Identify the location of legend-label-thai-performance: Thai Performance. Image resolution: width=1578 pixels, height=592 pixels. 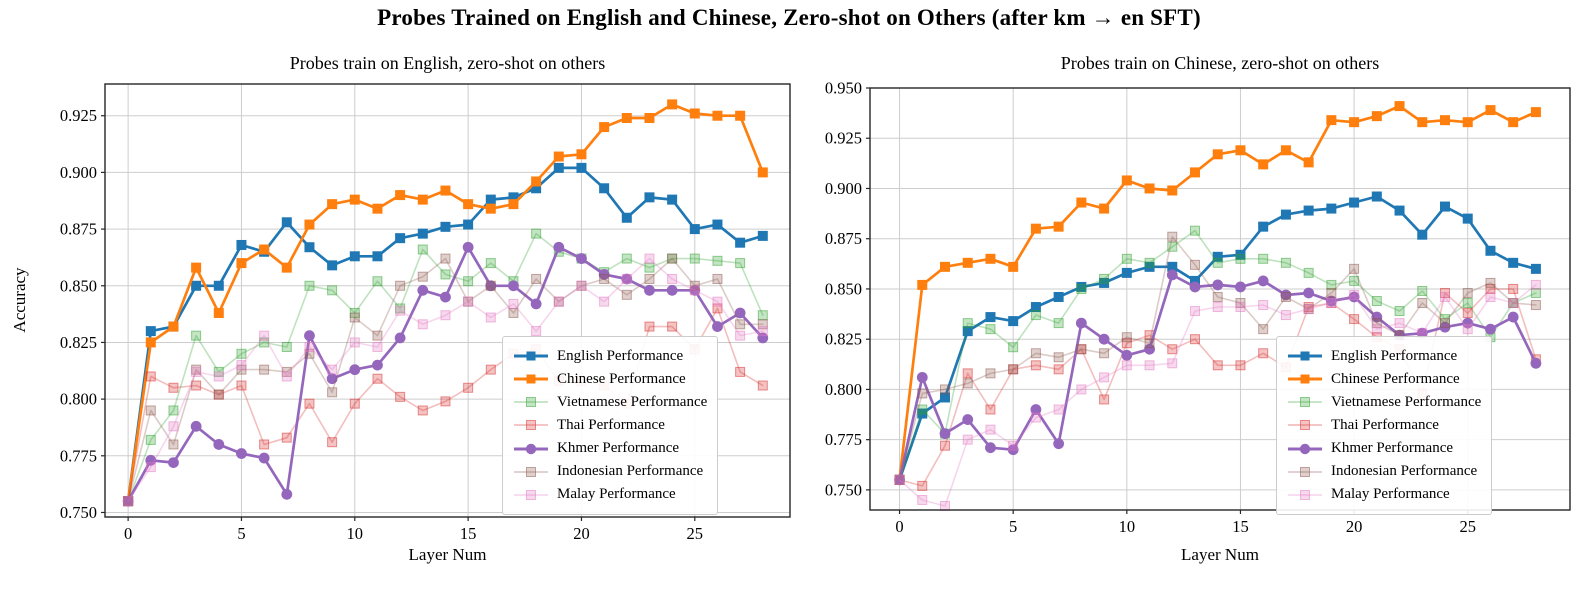
(1385, 424).